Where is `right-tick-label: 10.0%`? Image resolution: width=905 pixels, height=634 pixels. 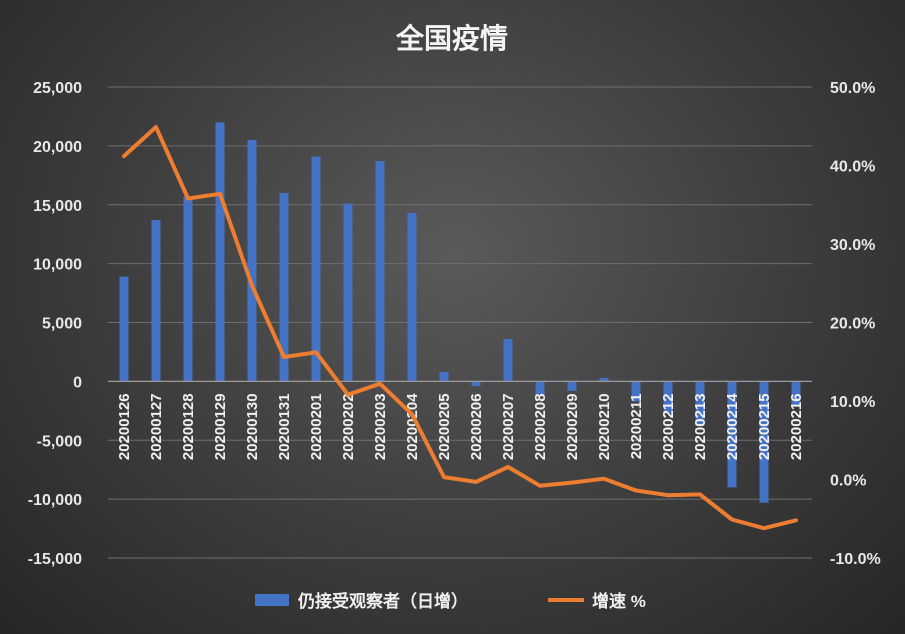 right-tick-label: 10.0% is located at coordinates (852, 402).